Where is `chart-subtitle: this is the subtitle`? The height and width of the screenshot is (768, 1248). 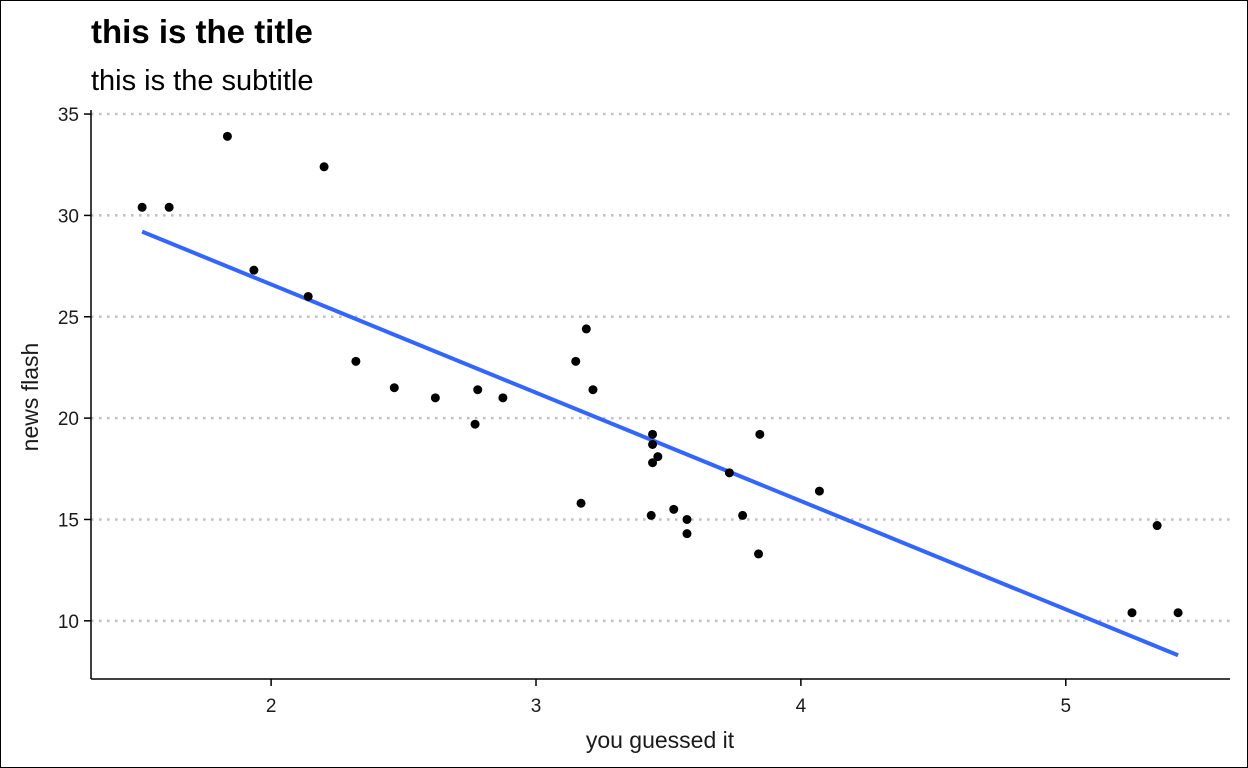
chart-subtitle: this is the subtitle is located at coordinates (202, 81).